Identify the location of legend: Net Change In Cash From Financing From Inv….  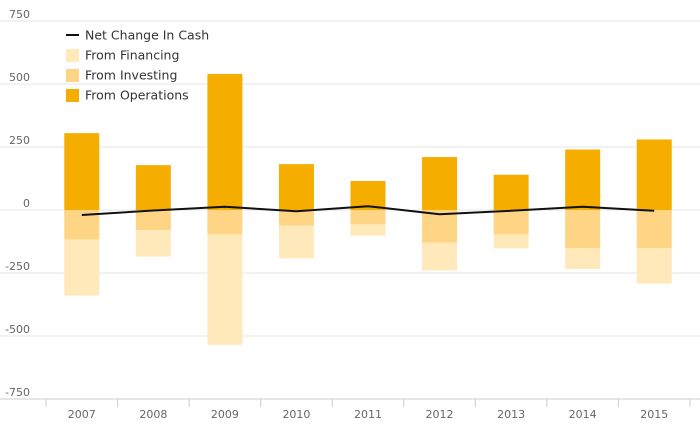
(137, 65).